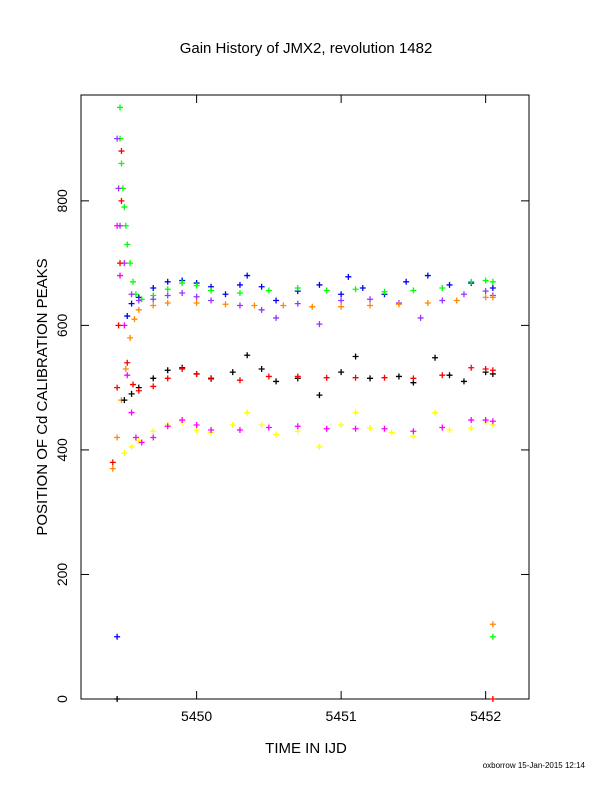 Image resolution: width=612 pixels, height=792 pixels. What do you see at coordinates (62, 450) in the screenshot?
I see `y-tick-label: 400` at bounding box center [62, 450].